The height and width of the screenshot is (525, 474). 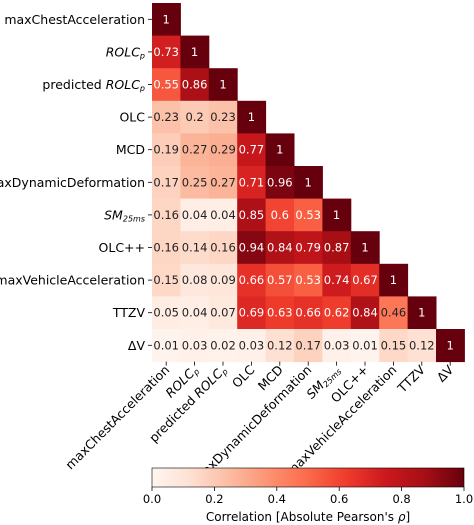 What do you see at coordinates (365, 313) in the screenshot?
I see `cell-value-label: 0.84` at bounding box center [365, 313].